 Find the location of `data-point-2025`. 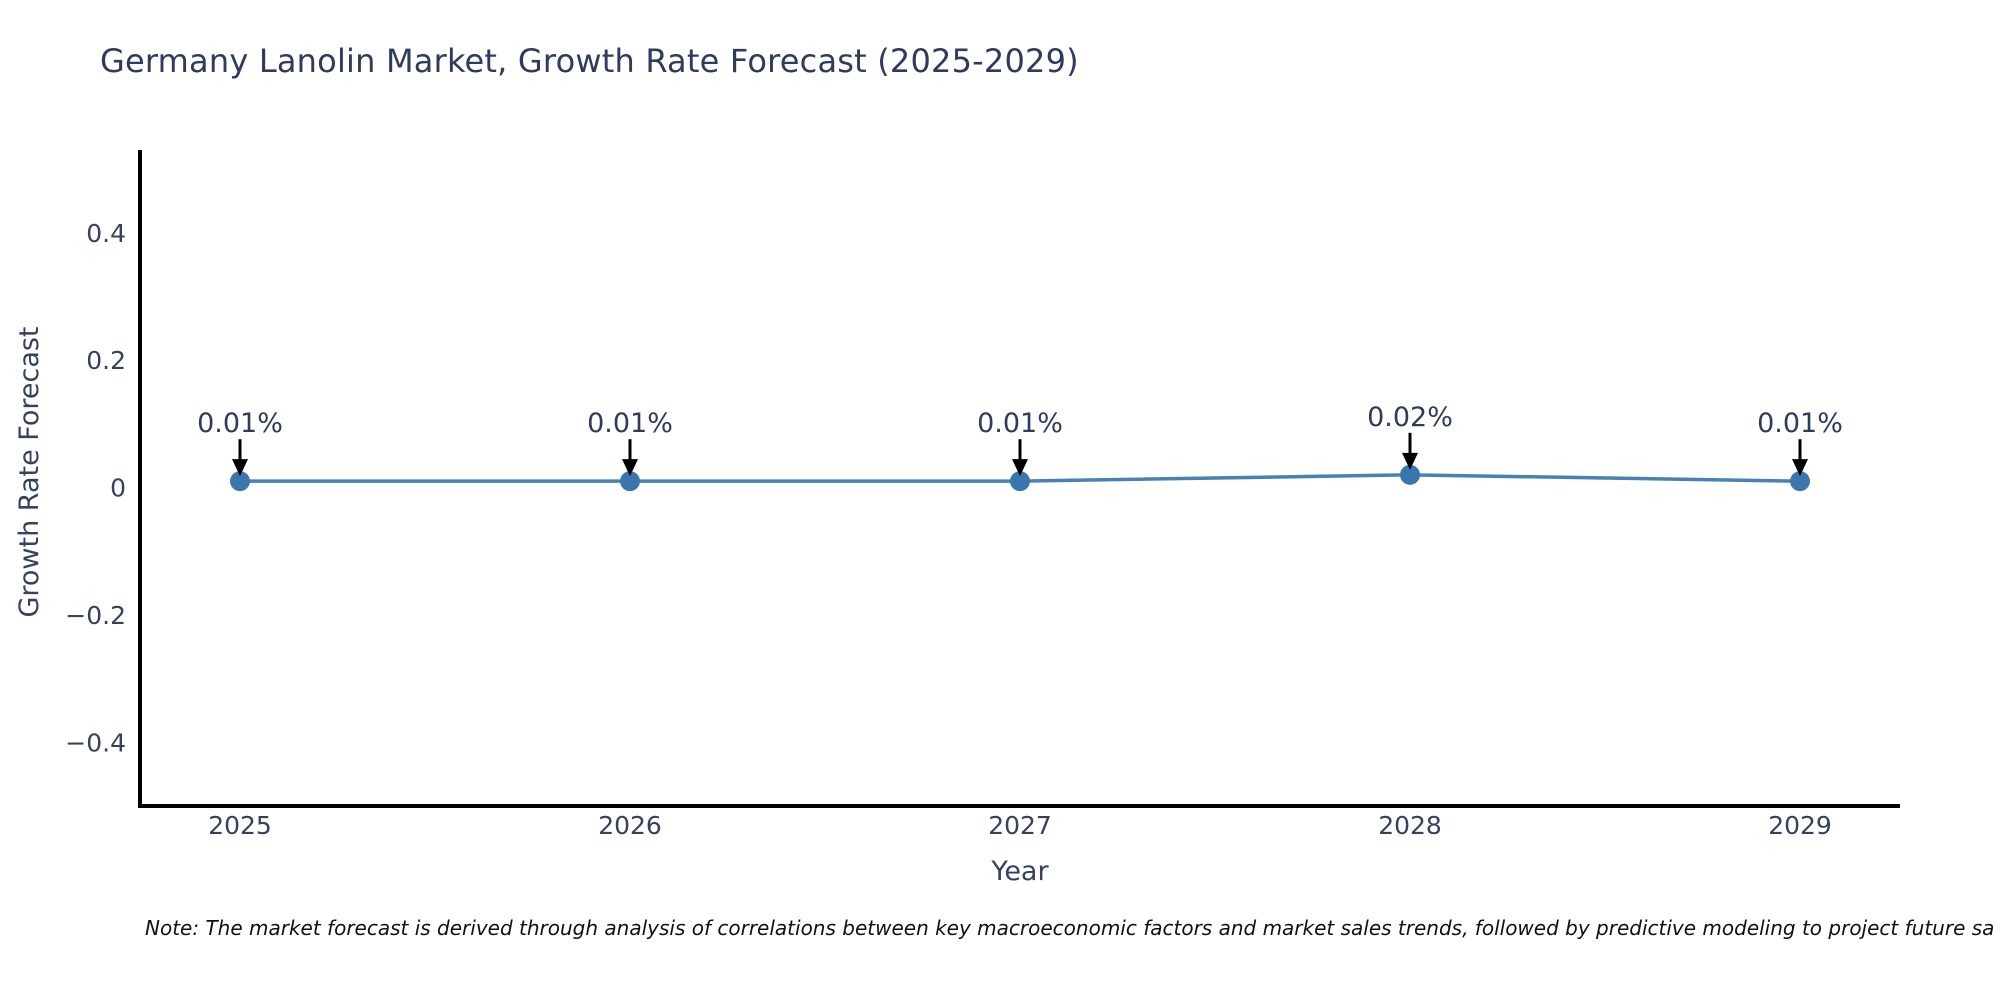

data-point-2025 is located at coordinates (240, 481).